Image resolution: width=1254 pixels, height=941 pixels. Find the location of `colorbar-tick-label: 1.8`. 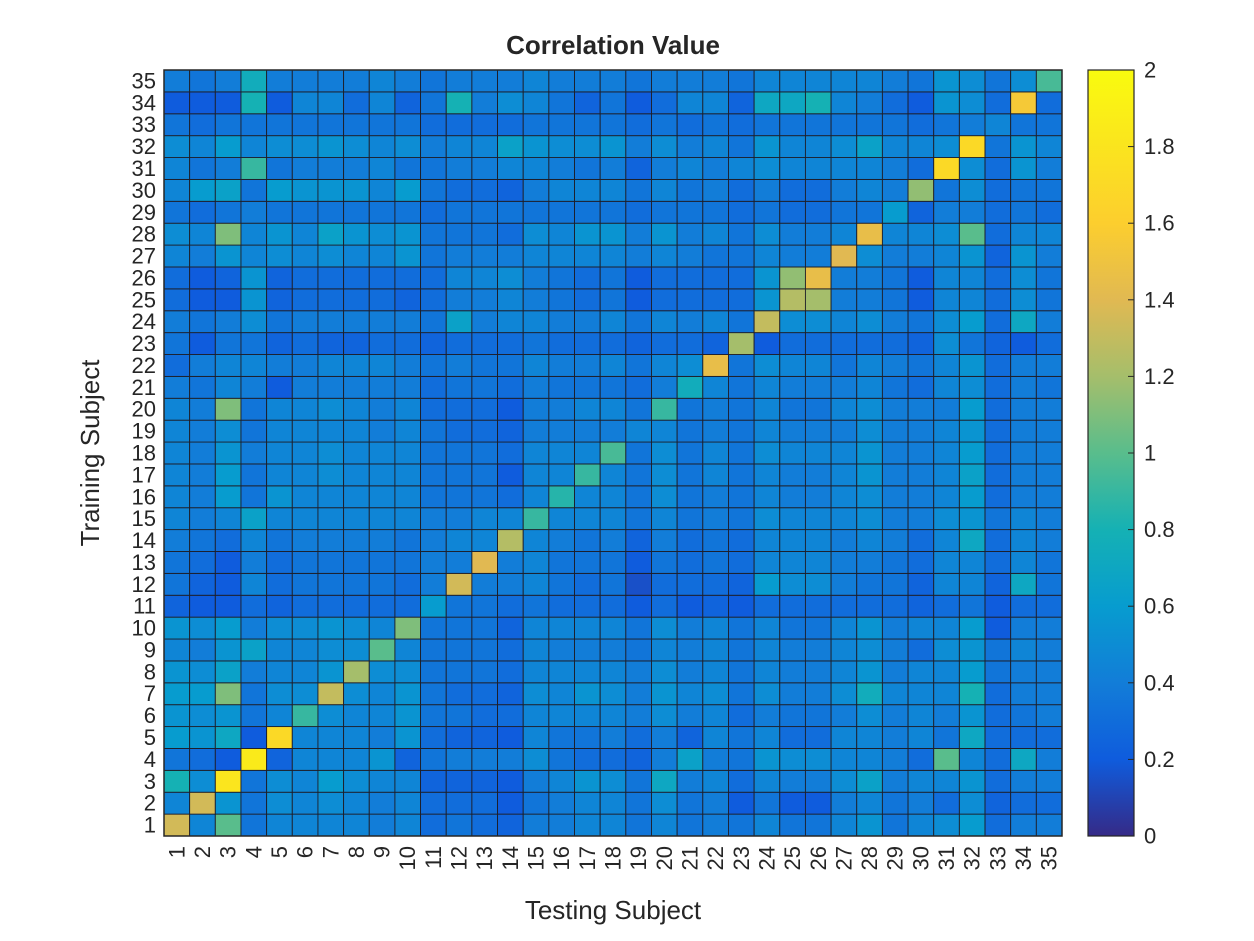

colorbar-tick-label: 1.8 is located at coordinates (1159, 146).